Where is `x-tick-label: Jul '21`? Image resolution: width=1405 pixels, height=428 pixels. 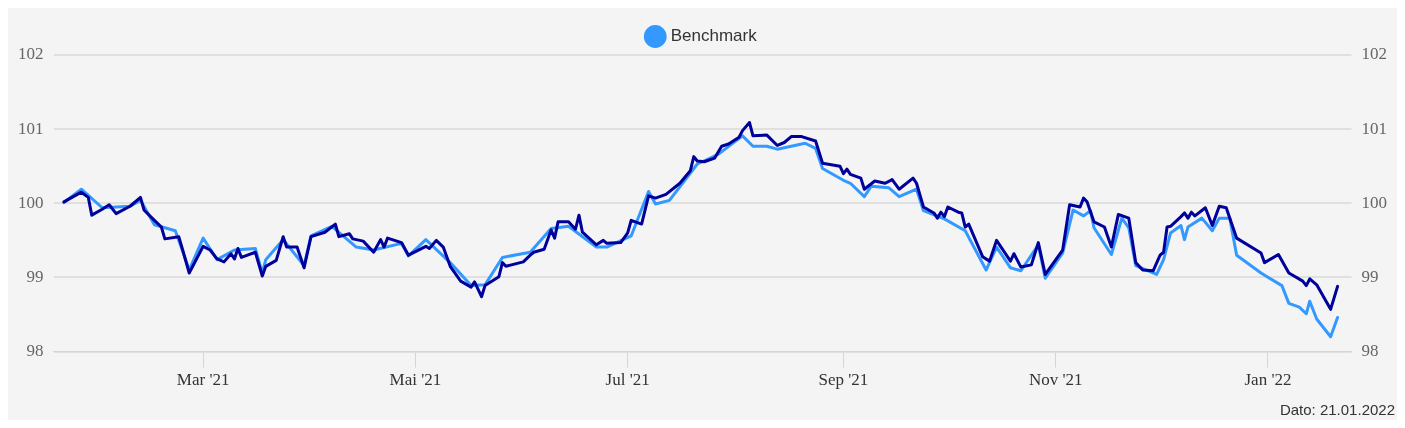
x-tick-label: Jul '21 is located at coordinates (627, 380).